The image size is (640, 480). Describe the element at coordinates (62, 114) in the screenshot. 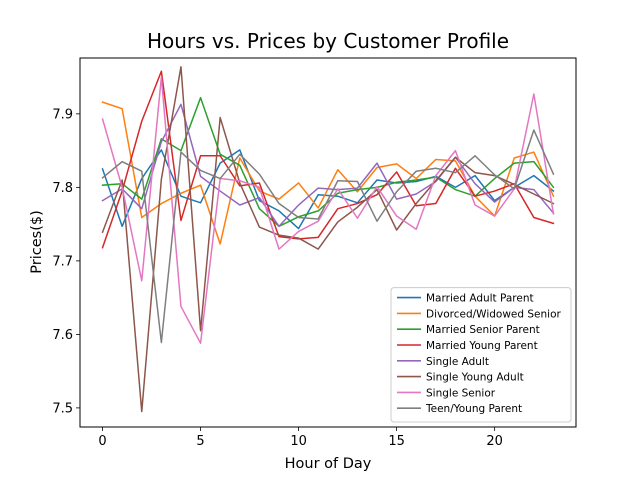

I see `y-tick-label: 7.9` at that location.